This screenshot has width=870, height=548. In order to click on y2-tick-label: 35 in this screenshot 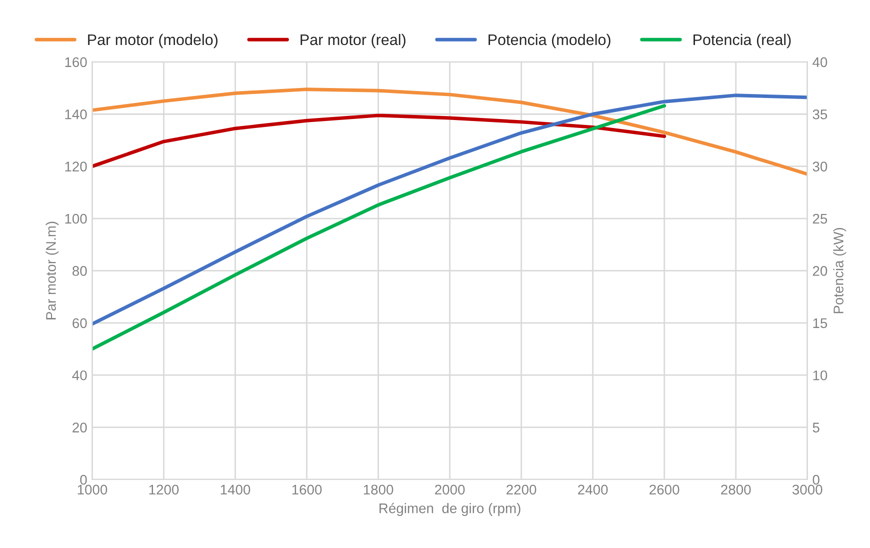, I will do `click(820, 114)`.